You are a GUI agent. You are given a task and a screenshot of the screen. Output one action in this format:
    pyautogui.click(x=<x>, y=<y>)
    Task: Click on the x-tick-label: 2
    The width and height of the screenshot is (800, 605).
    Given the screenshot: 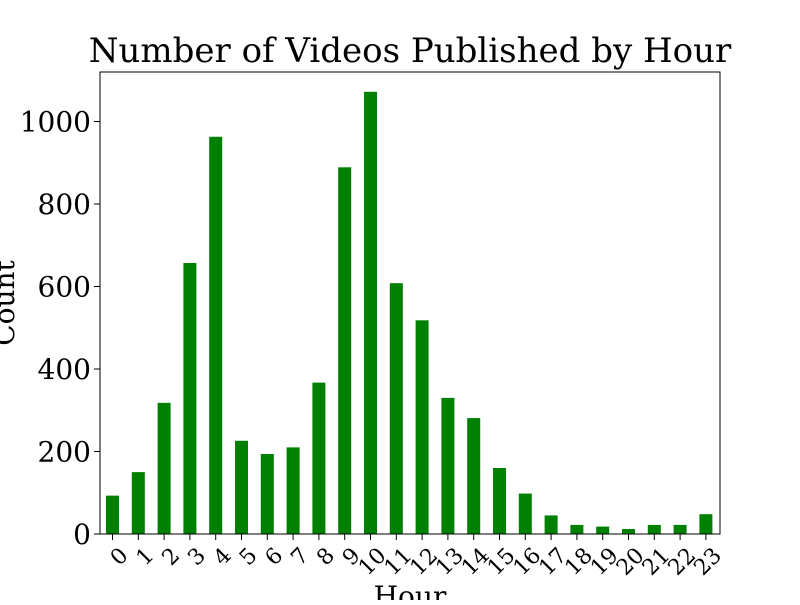 What is the action you would take?
    pyautogui.click(x=172, y=557)
    